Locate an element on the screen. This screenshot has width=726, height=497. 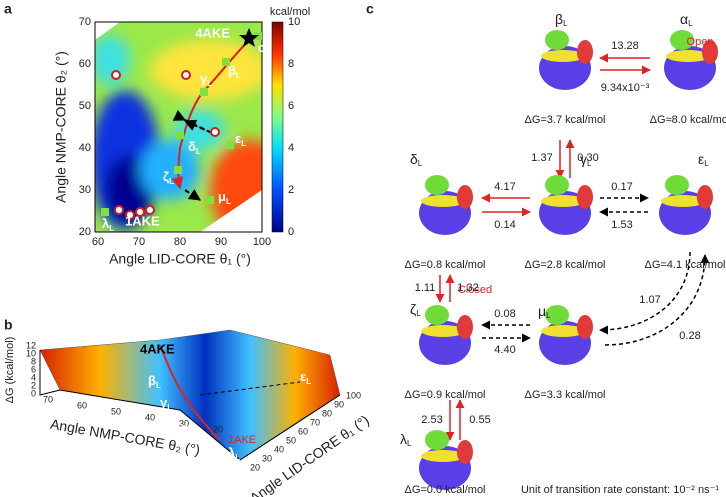
symbol: λ is located at coordinates (232, 452).